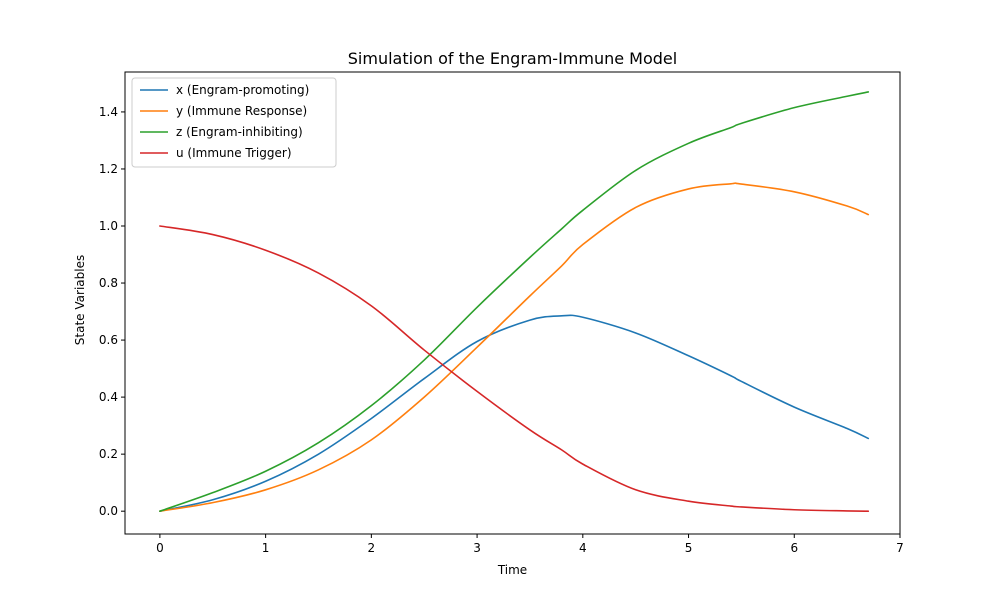  What do you see at coordinates (242, 90) in the screenshot?
I see `legend-label: x (Engram-promoting)` at bounding box center [242, 90].